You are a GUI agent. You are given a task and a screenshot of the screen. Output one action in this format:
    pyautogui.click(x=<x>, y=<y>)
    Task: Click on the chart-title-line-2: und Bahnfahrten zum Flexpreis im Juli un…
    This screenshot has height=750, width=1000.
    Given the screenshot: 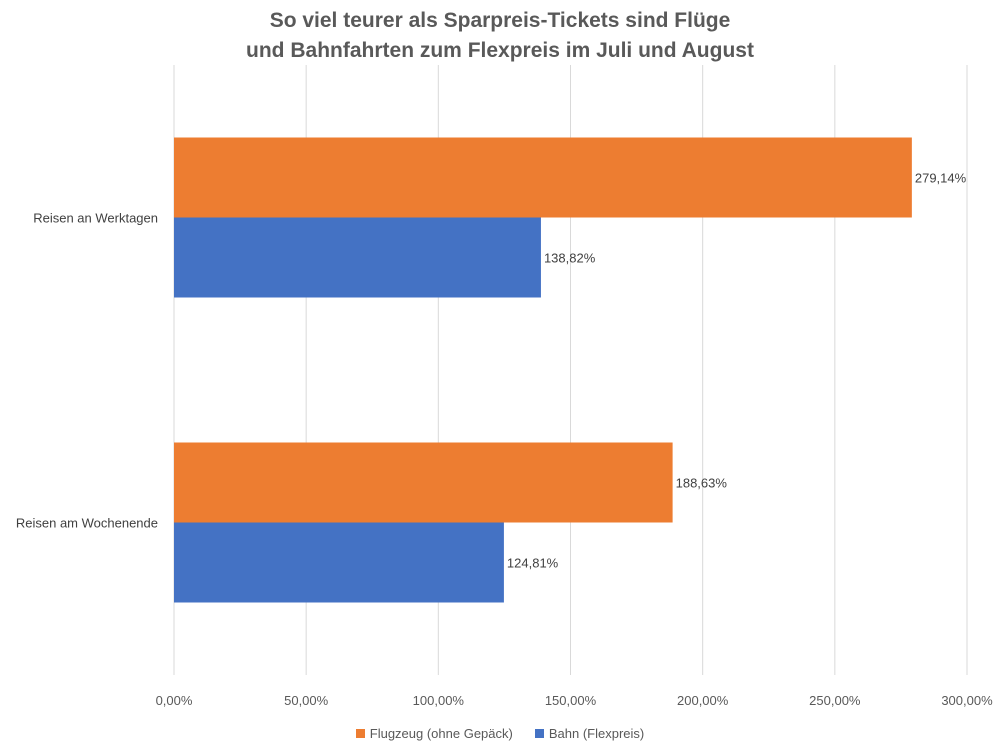 What is the action you would take?
    pyautogui.click(x=500, y=50)
    